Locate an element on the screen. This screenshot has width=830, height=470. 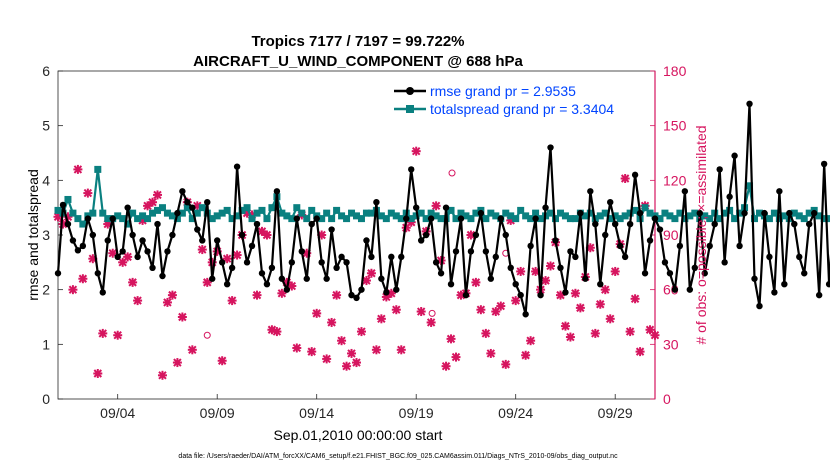
y2-tick-label: 180 is located at coordinates (675, 71).